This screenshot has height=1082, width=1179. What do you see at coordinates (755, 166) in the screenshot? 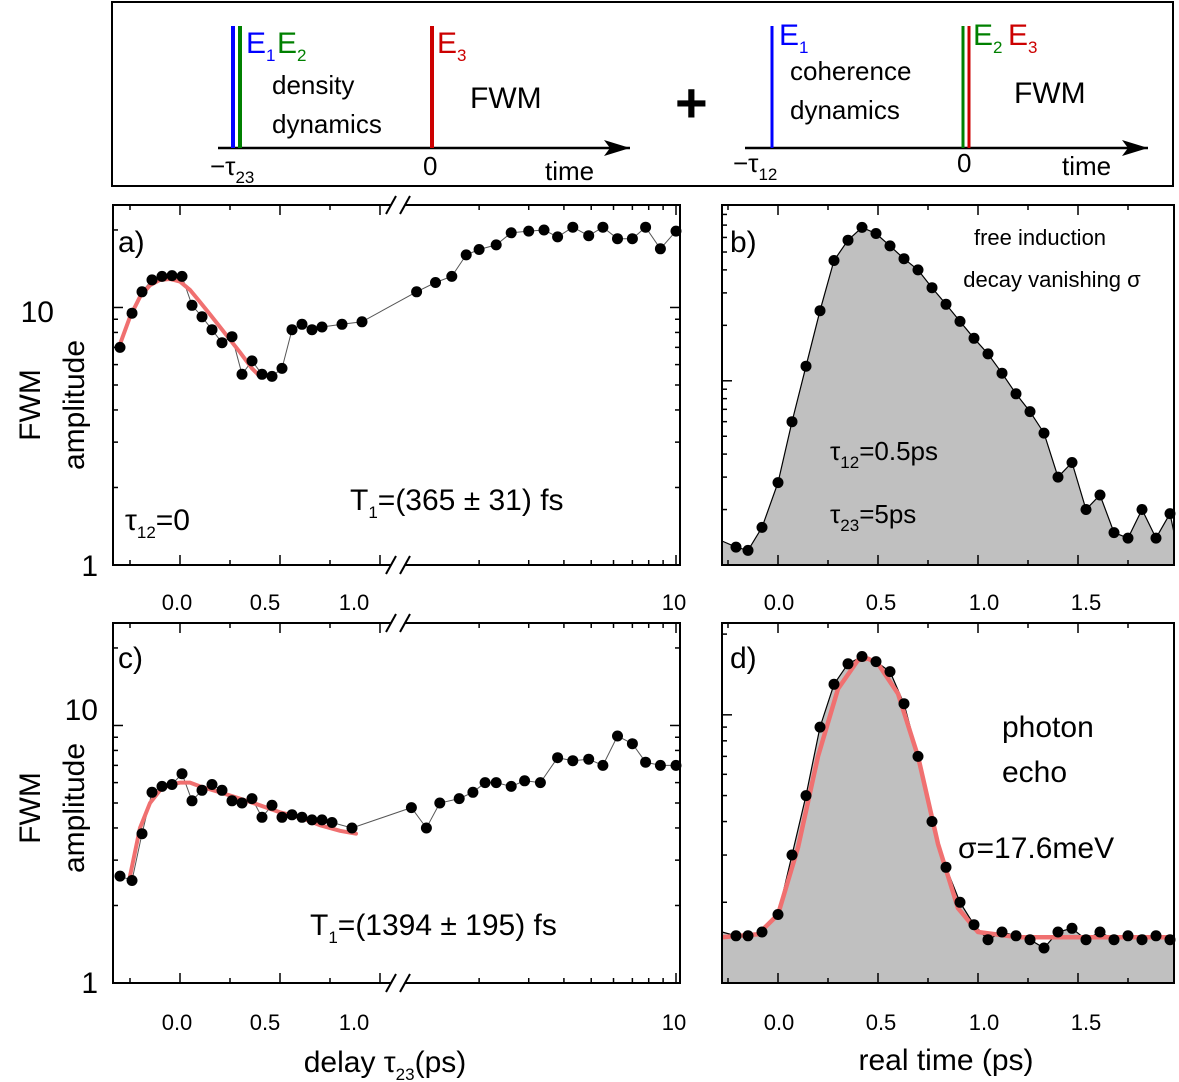
I see `tau12-label: −τ12` at bounding box center [755, 166].